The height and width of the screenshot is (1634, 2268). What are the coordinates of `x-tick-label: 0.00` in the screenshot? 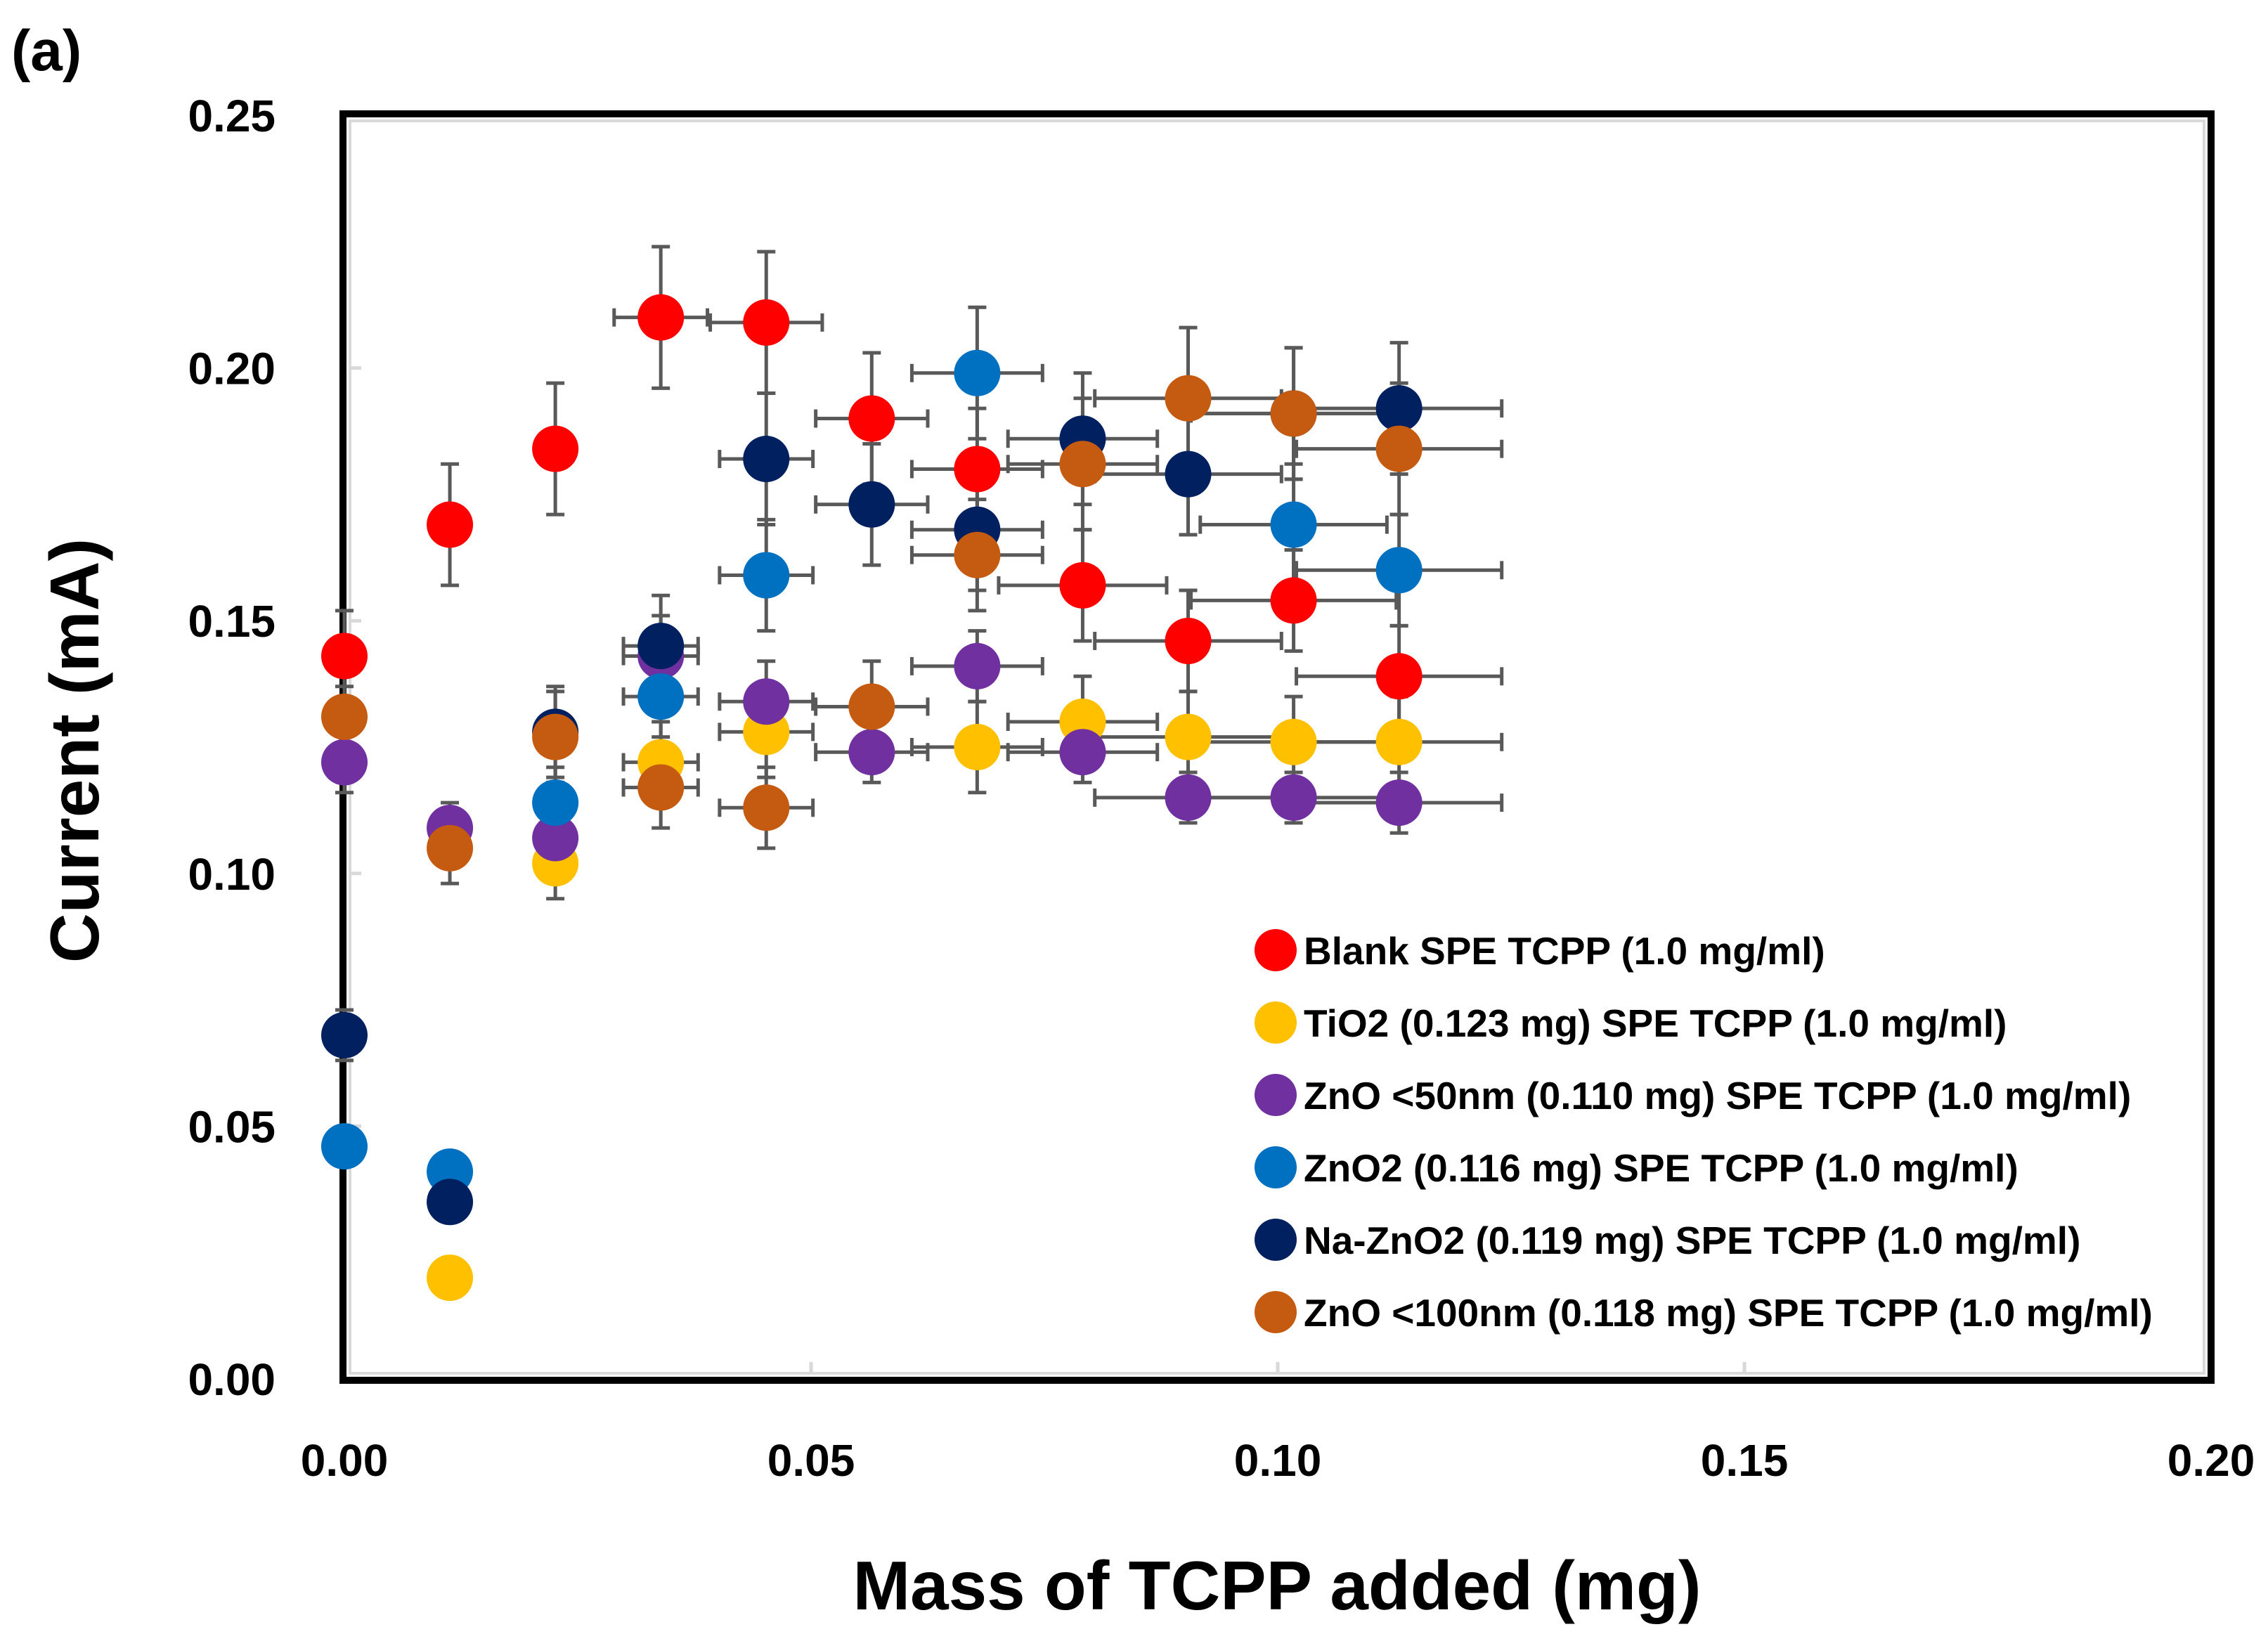 It's located at (345, 1460).